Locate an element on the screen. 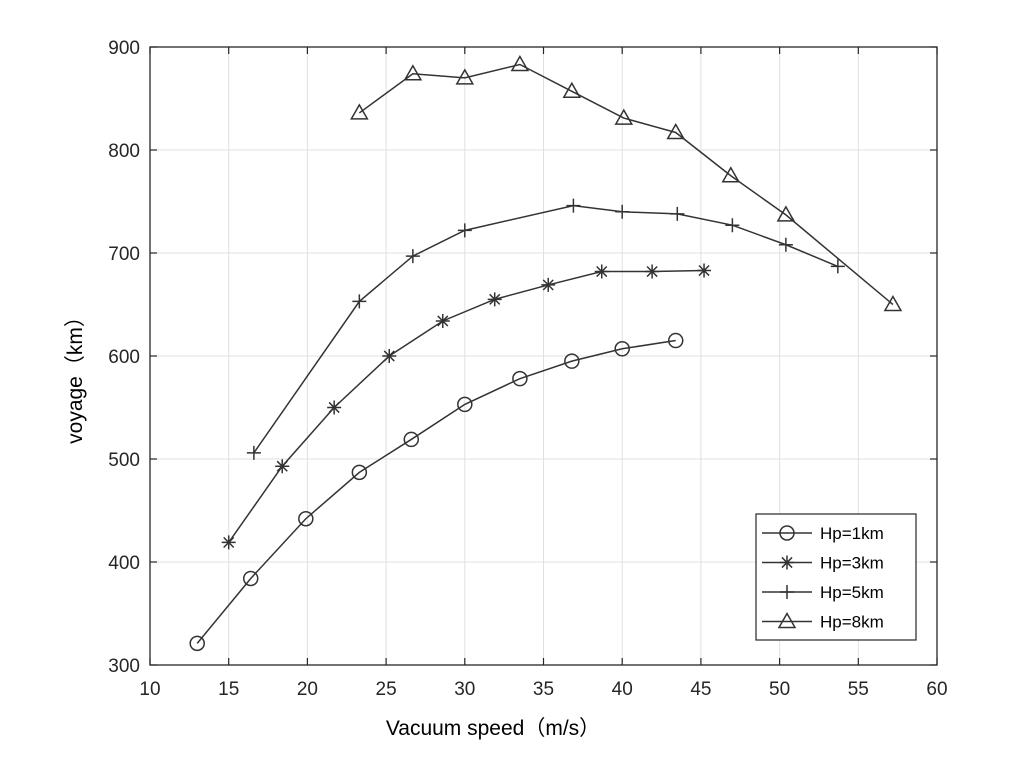  x-axis-label: Vacuum speed（m/s） is located at coordinates (493, 728).